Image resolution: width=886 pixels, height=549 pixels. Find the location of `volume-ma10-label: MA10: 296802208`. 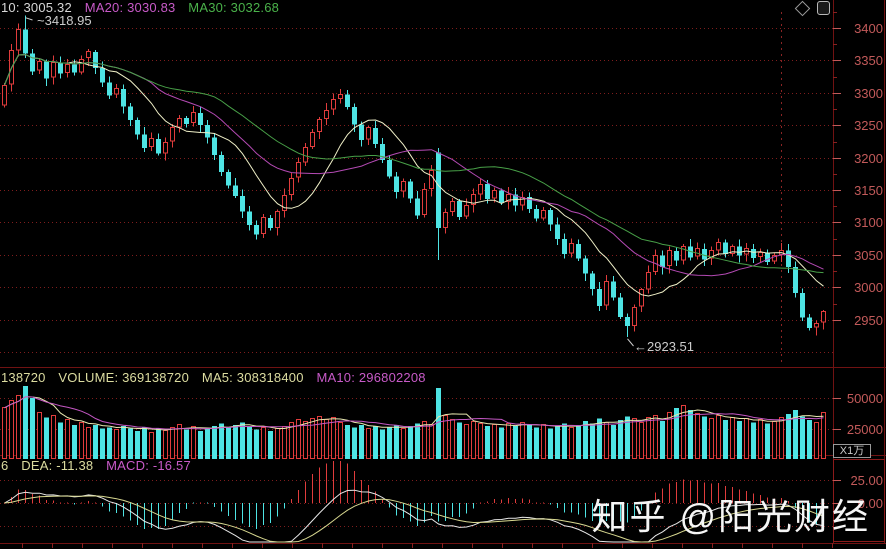

volume-ma10-label: MA10: 296802208 is located at coordinates (371, 377).